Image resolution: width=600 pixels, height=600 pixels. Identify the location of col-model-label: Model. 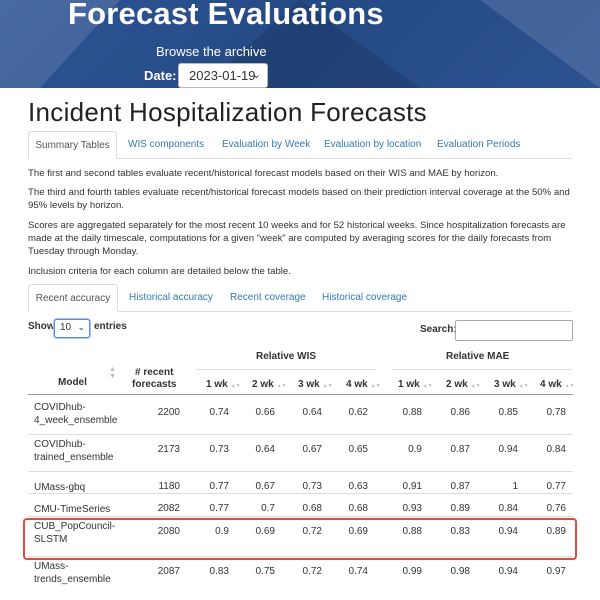
(72, 382).